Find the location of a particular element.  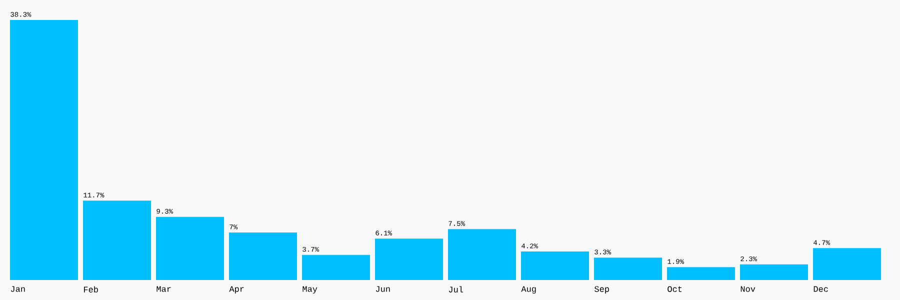

x-tick-label: Aug is located at coordinates (528, 290).